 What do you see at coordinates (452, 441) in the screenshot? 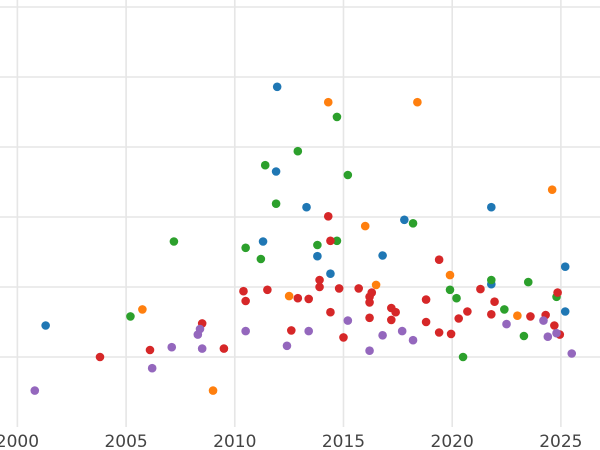
I see `x-tick-label: 2020` at bounding box center [452, 441].